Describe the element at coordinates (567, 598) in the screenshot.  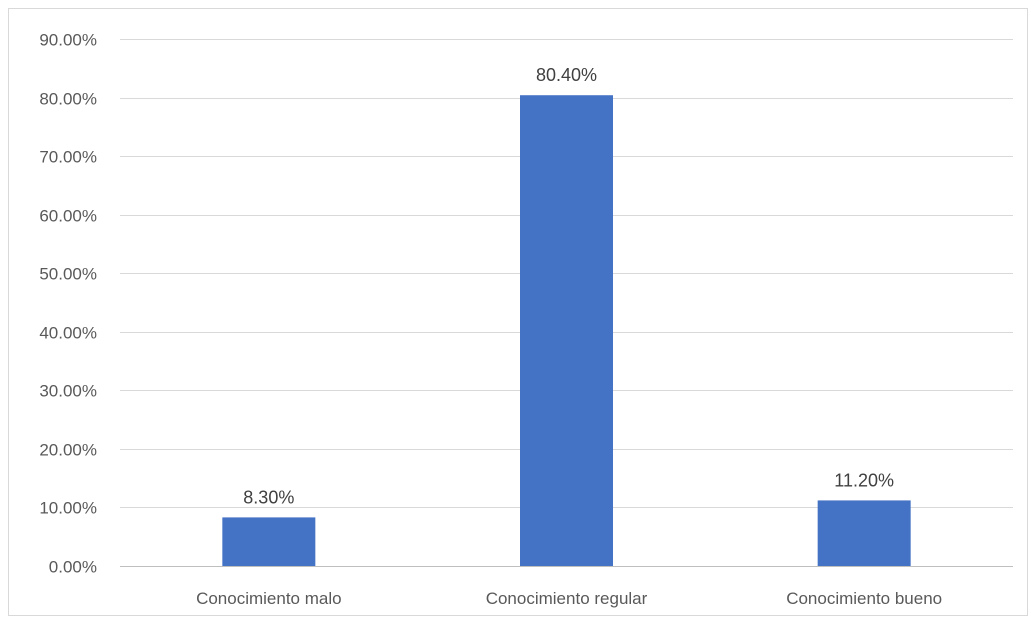
I see `x-tick-label: Conocimiento regular` at that location.